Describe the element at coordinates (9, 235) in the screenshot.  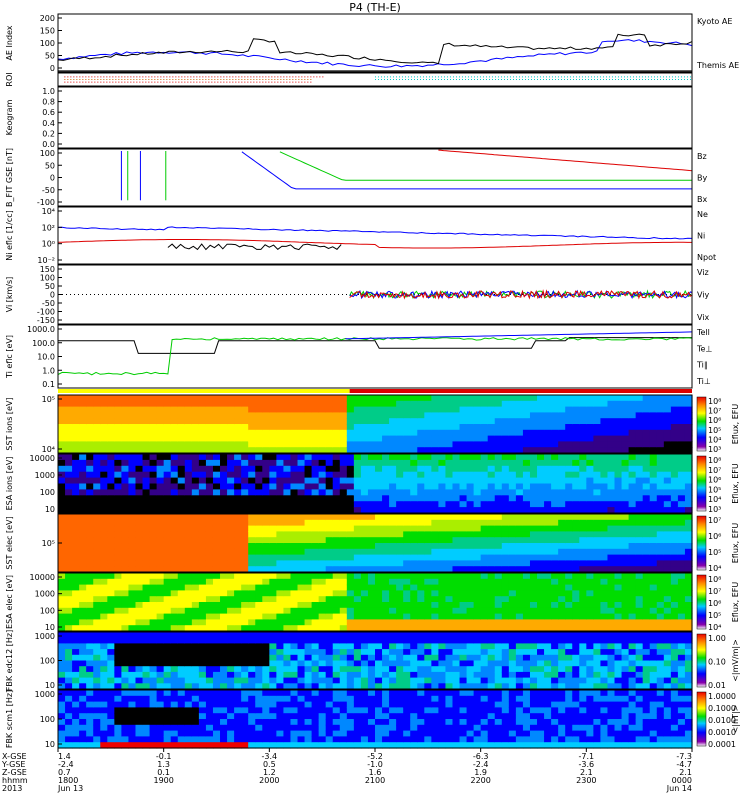
I see `y-axis-label: Ni eflc [1/cc]` at that location.